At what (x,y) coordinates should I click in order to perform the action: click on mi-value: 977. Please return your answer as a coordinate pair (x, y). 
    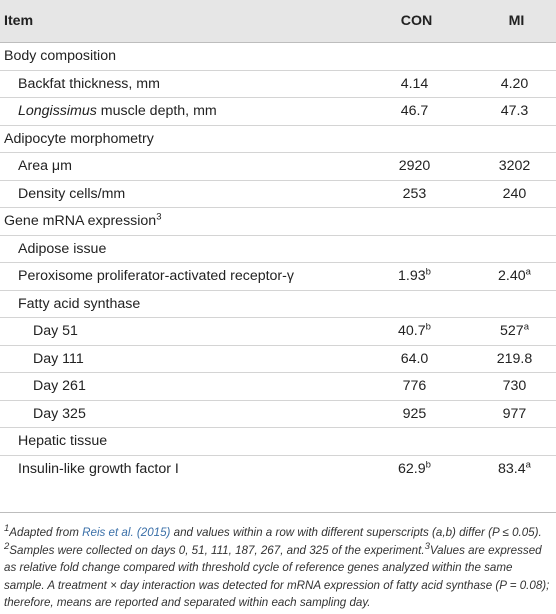
    Looking at the image, I should click on (514, 413).